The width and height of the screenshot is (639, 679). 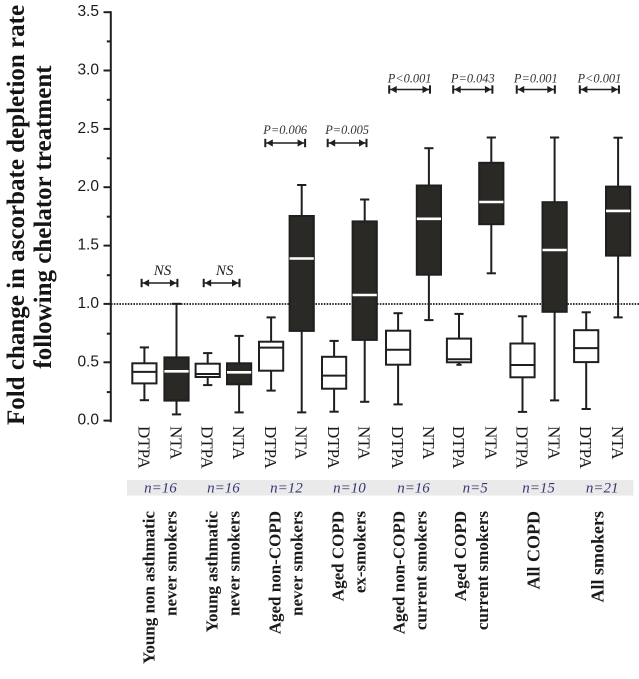 I want to click on svg-text: 0.5, so click(x=88, y=361).